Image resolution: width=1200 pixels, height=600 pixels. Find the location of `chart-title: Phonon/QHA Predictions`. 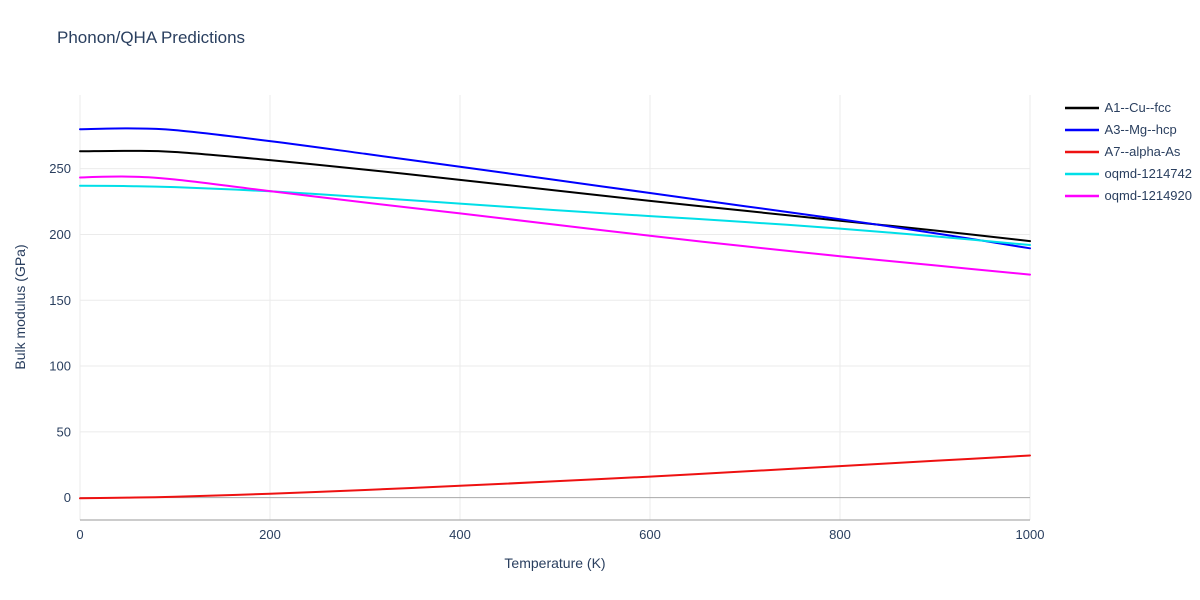

chart-title: Phonon/QHA Predictions is located at coordinates (151, 37).